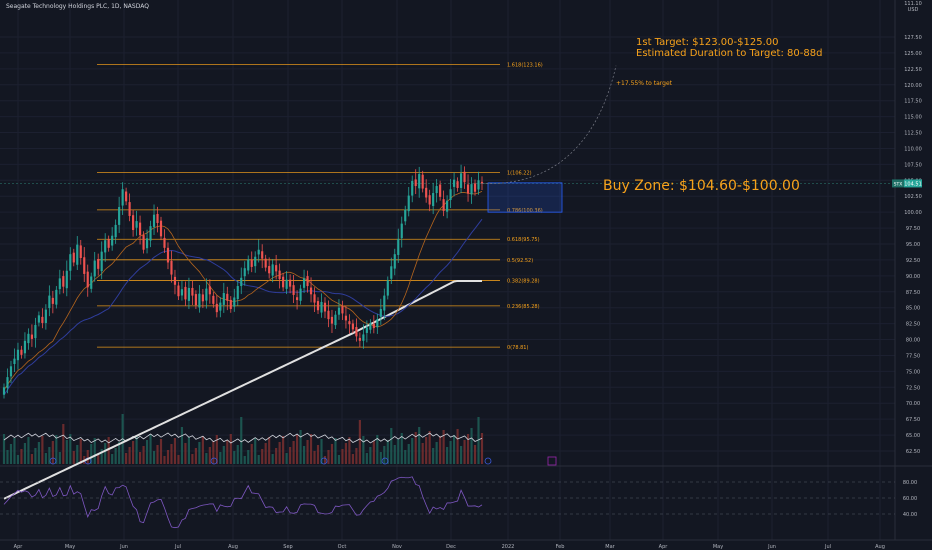 Image resolution: width=932 pixels, height=550 pixels. Describe the element at coordinates (913, 38) in the screenshot. I see `price-tick: 127.50` at that location.